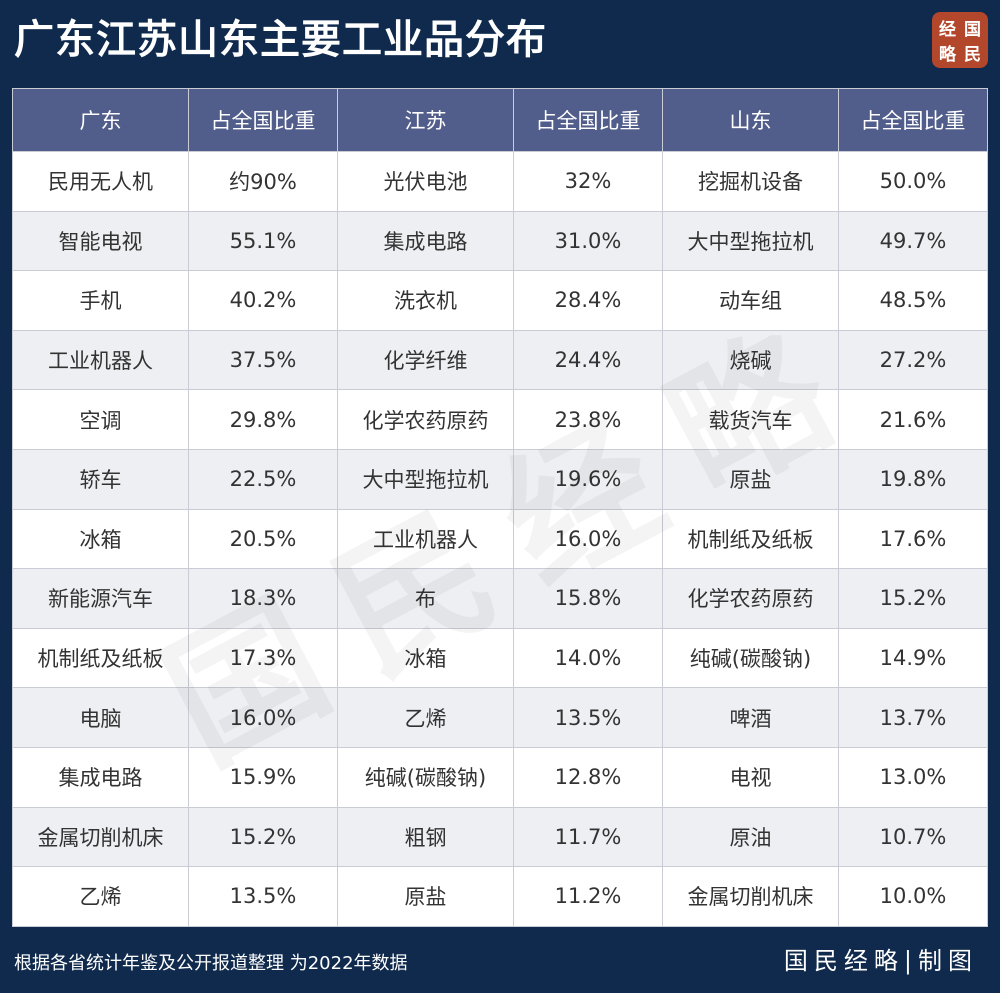 The height and width of the screenshot is (993, 1000). I want to click on cell-guangdong-share: 18.3%, so click(263, 598).